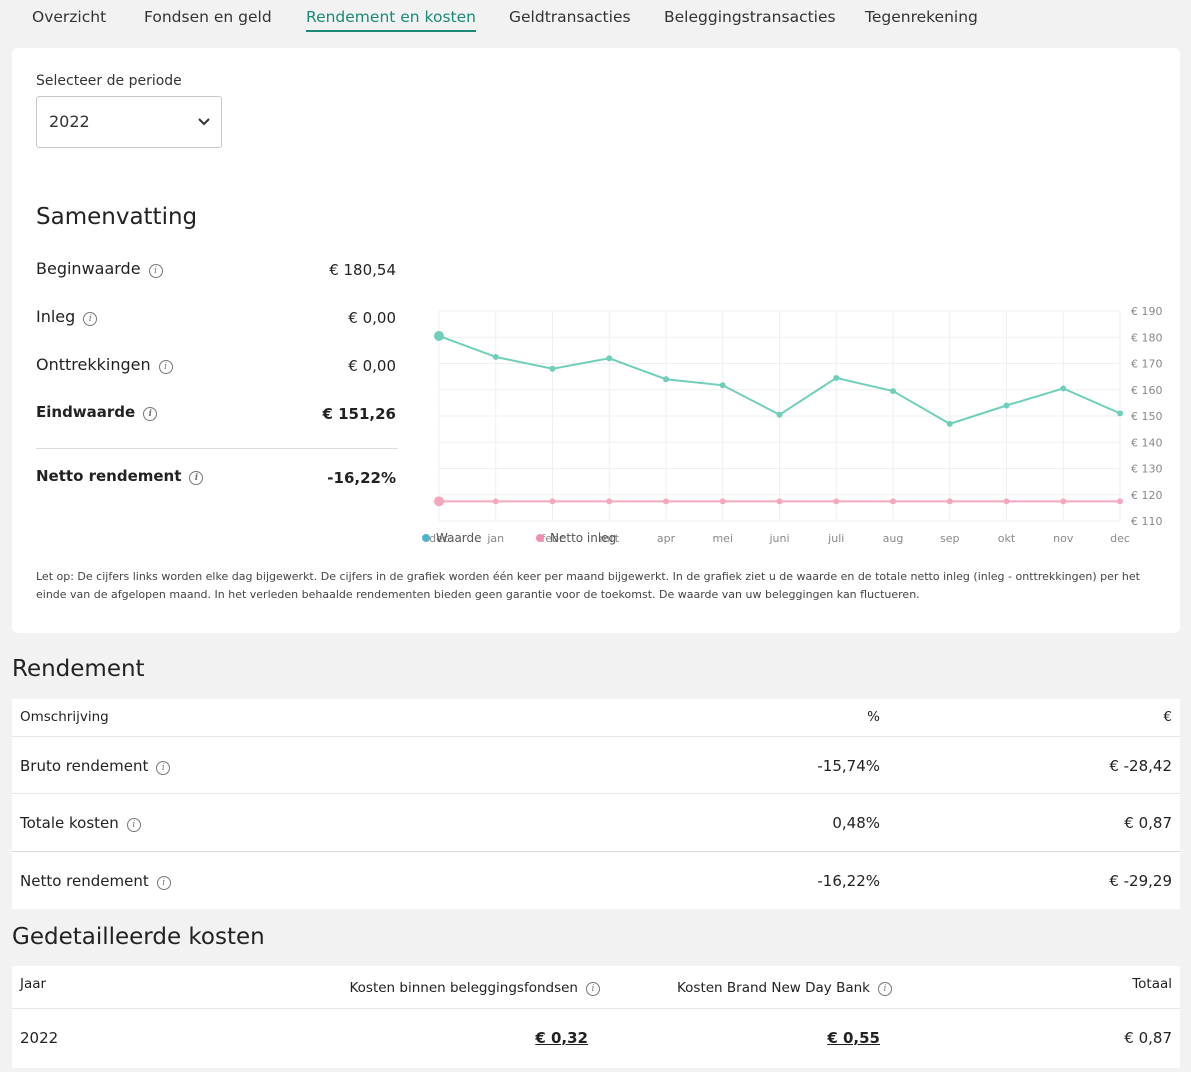 Image resolution: width=1191 pixels, height=1072 pixels. What do you see at coordinates (893, 538) in the screenshot?
I see `x-tick-label: aug` at bounding box center [893, 538].